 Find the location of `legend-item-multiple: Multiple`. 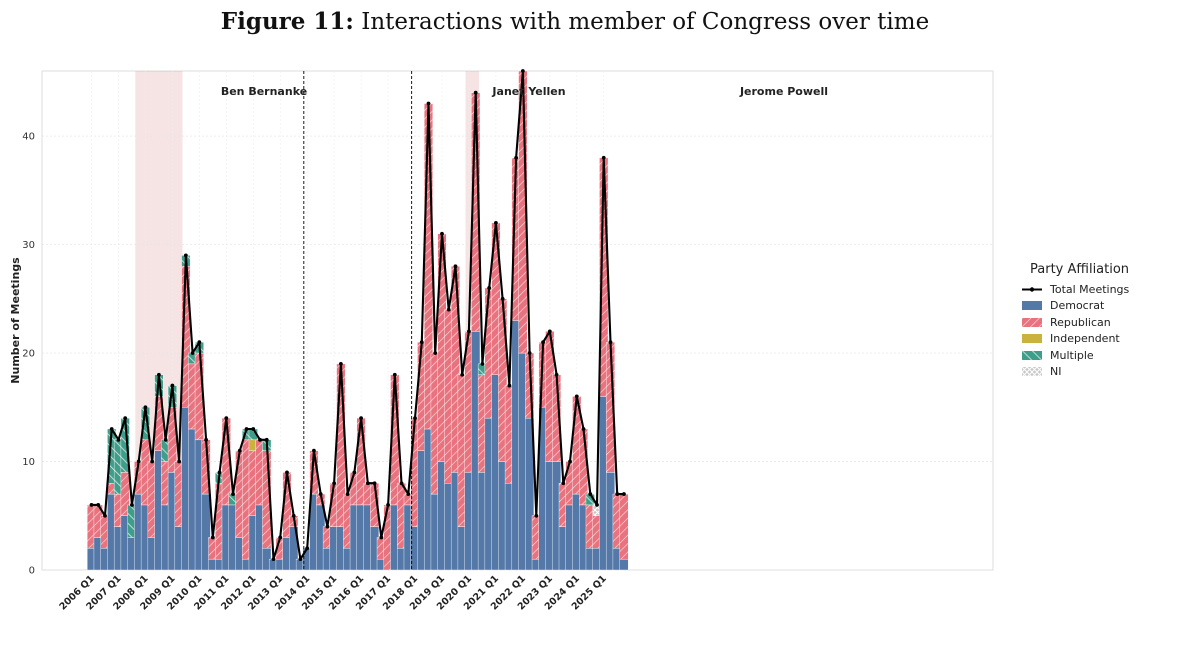

legend-item-multiple: Multiple is located at coordinates (1075, 355).